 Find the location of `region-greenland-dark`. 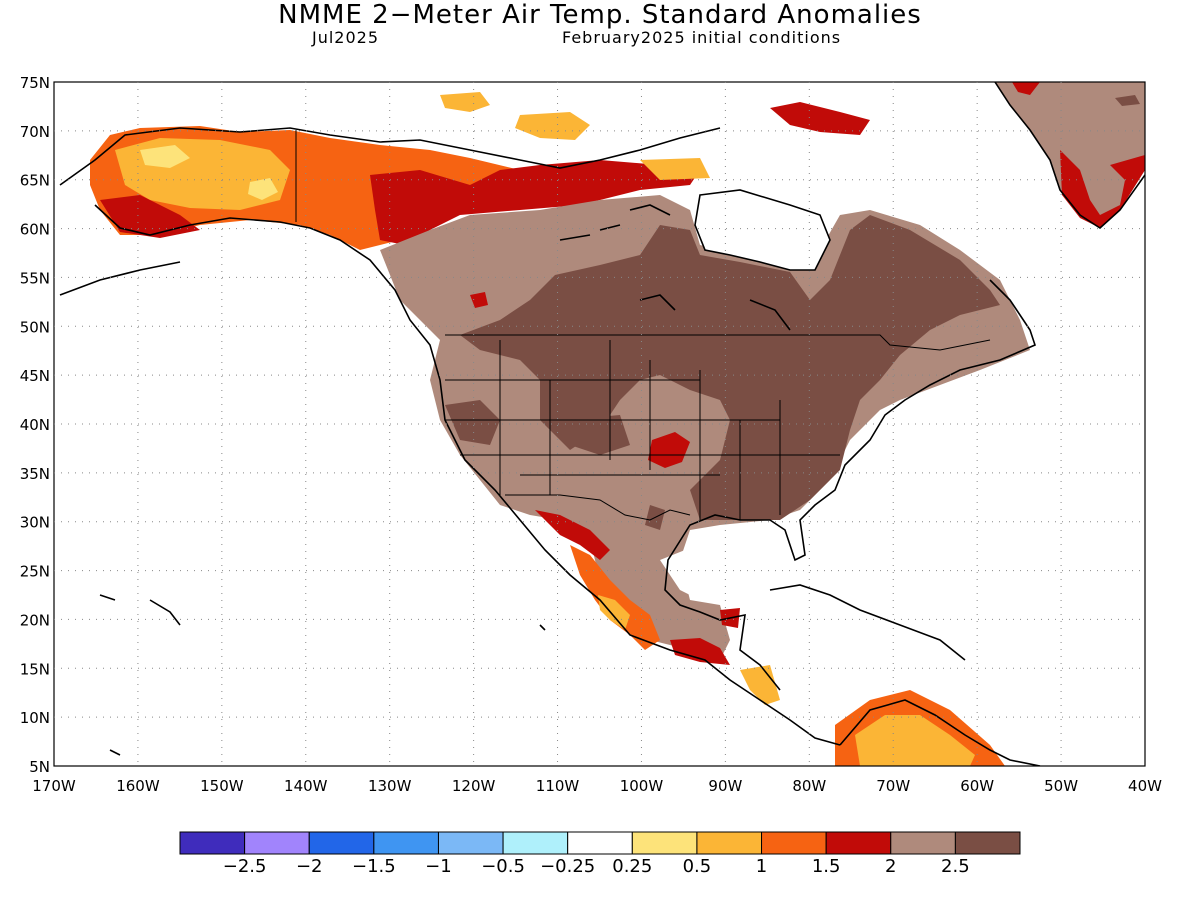

region-greenland-dark is located at coordinates (1127, 100).